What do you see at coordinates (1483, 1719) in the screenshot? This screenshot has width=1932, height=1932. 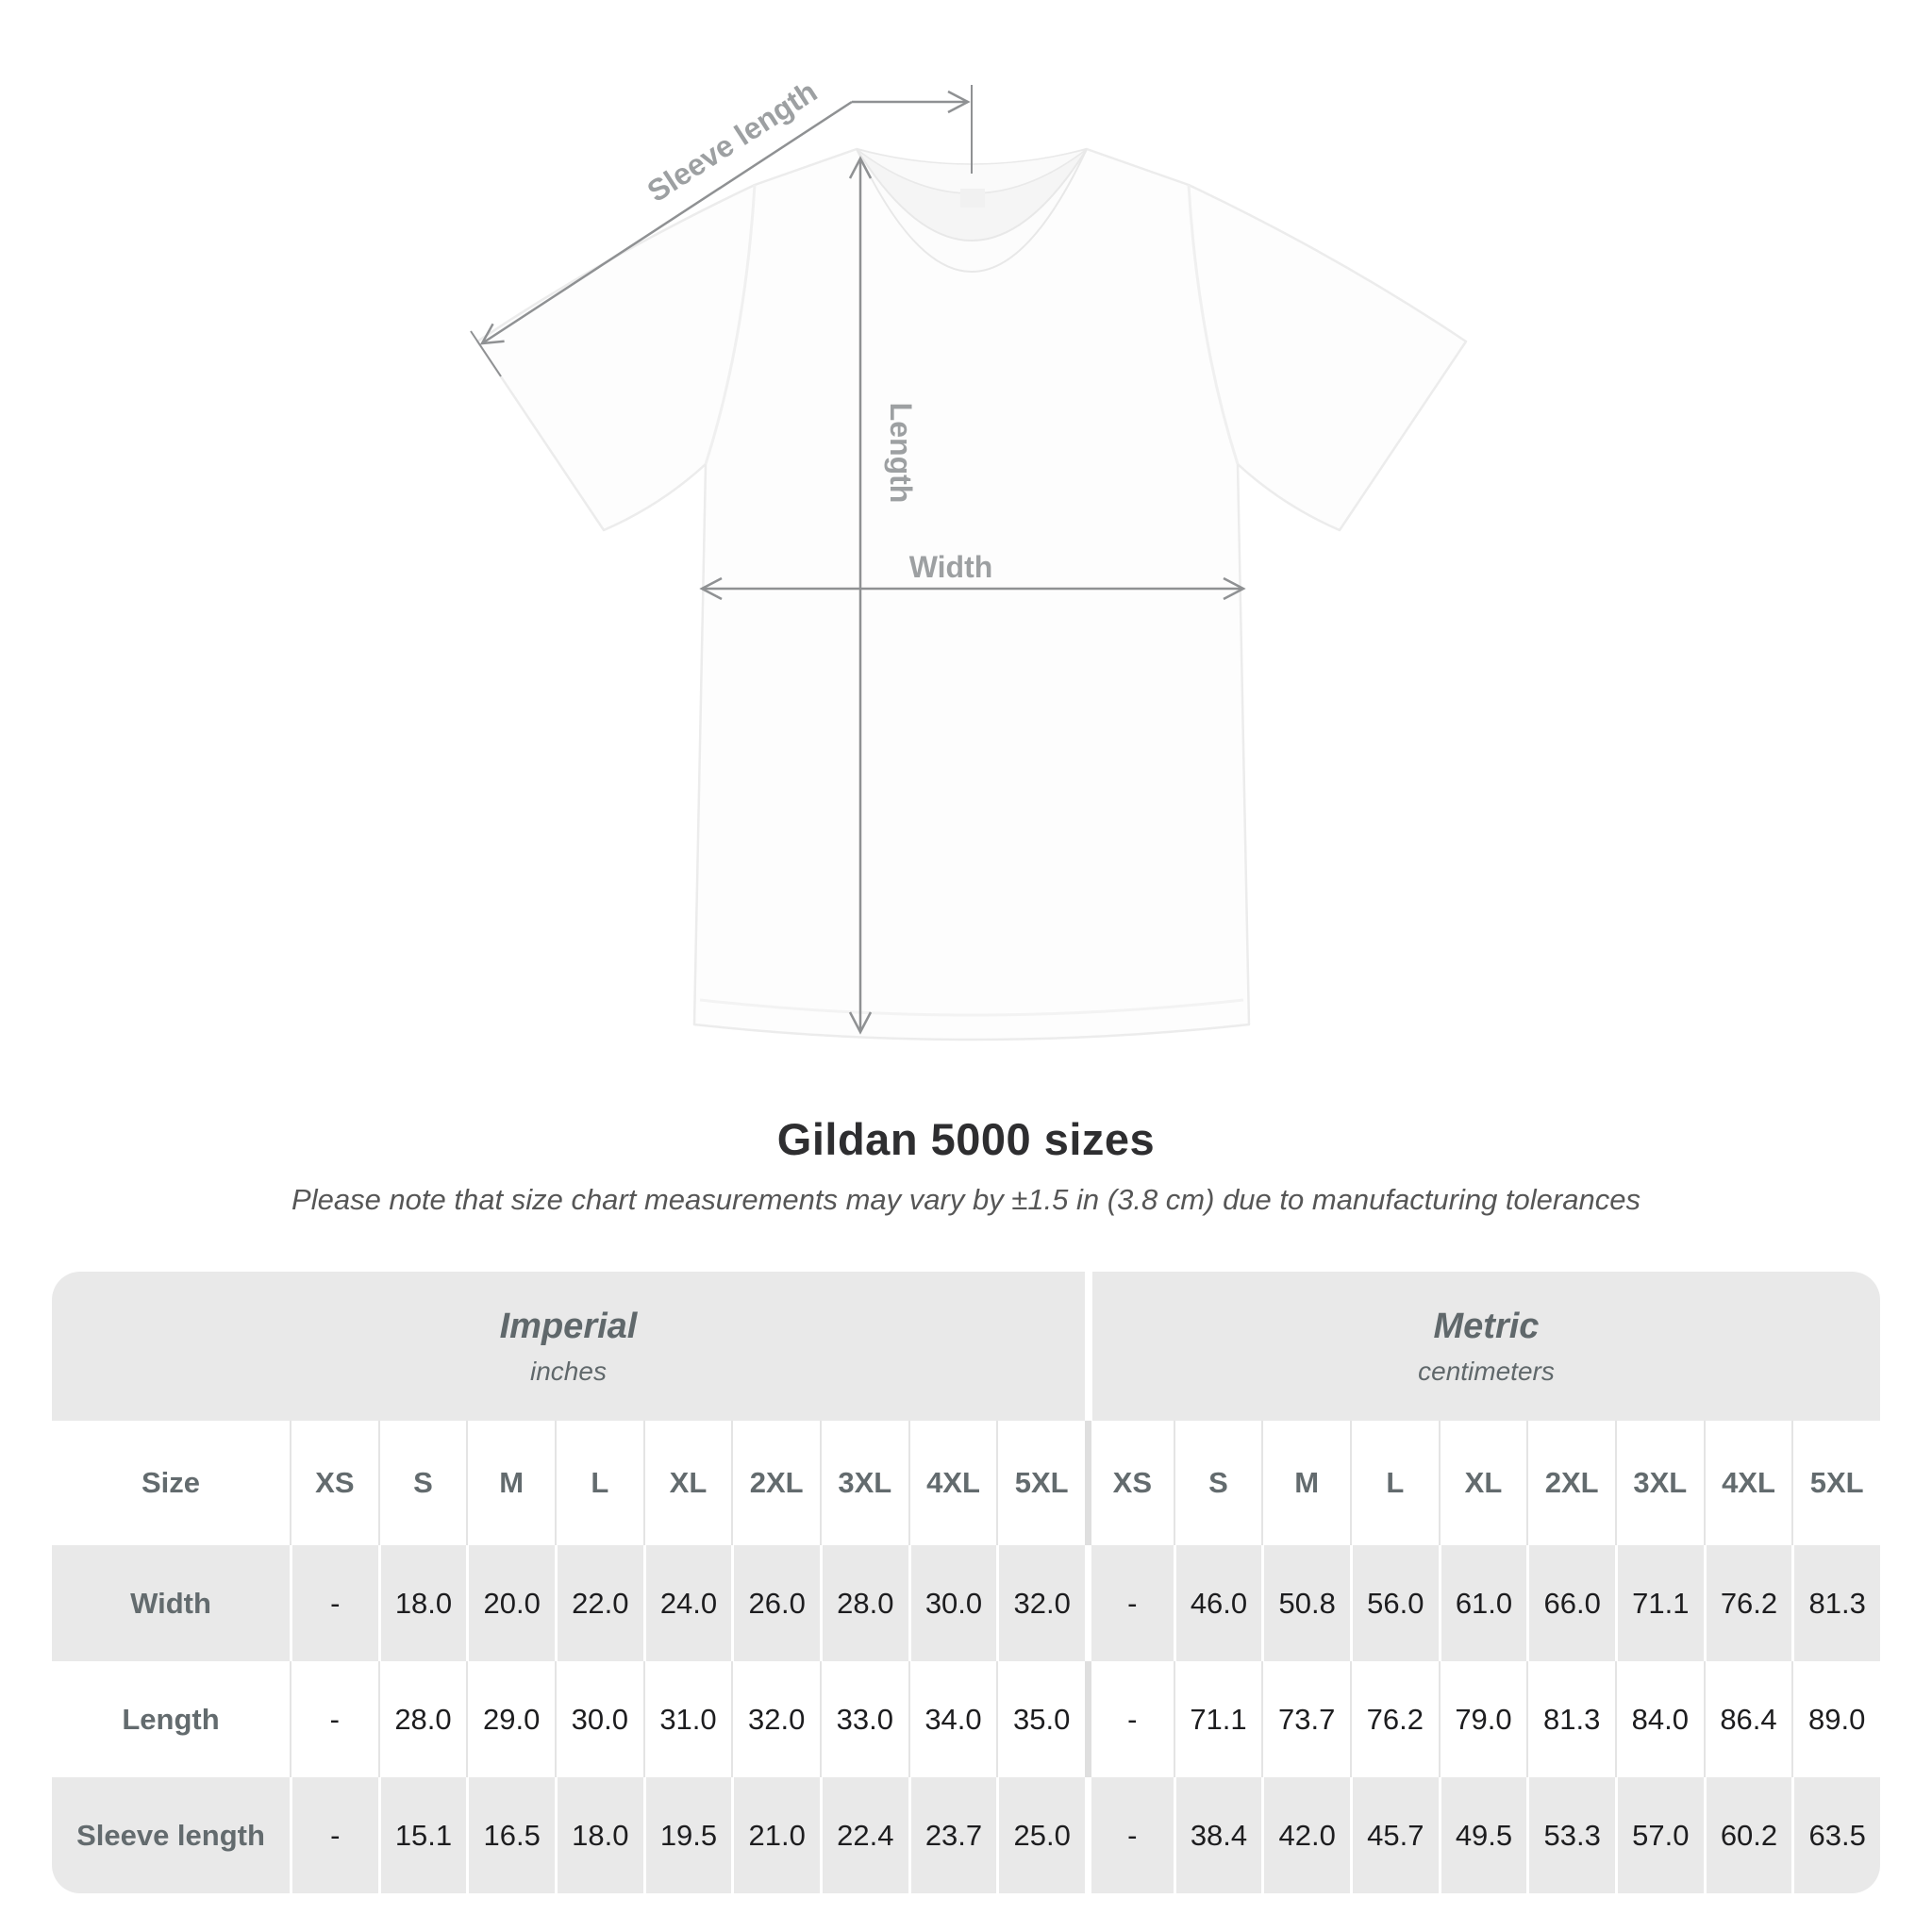 I see `cell-length-metric-xl: 79.0` at bounding box center [1483, 1719].